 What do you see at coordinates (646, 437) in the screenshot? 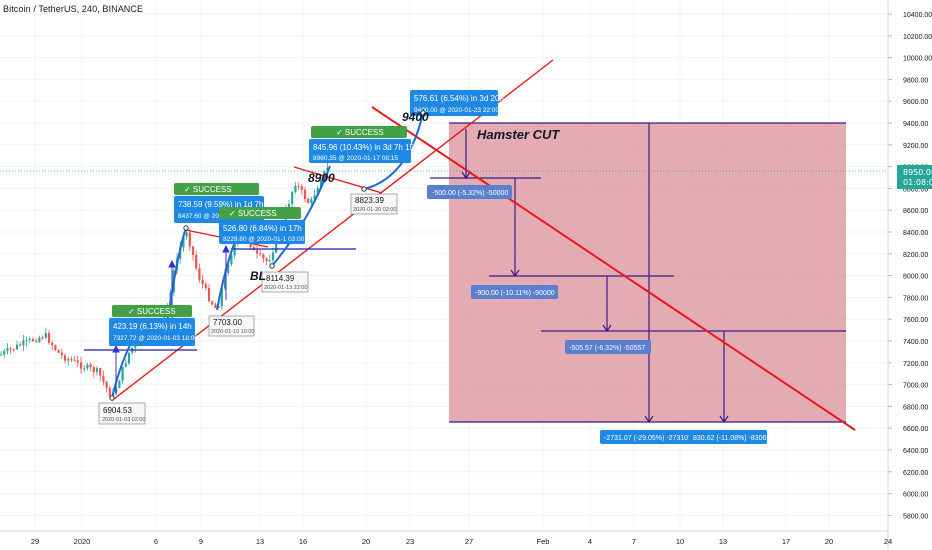
I see `measure-label-4: -2731.07 (-29.05%) -273107` at bounding box center [646, 437].